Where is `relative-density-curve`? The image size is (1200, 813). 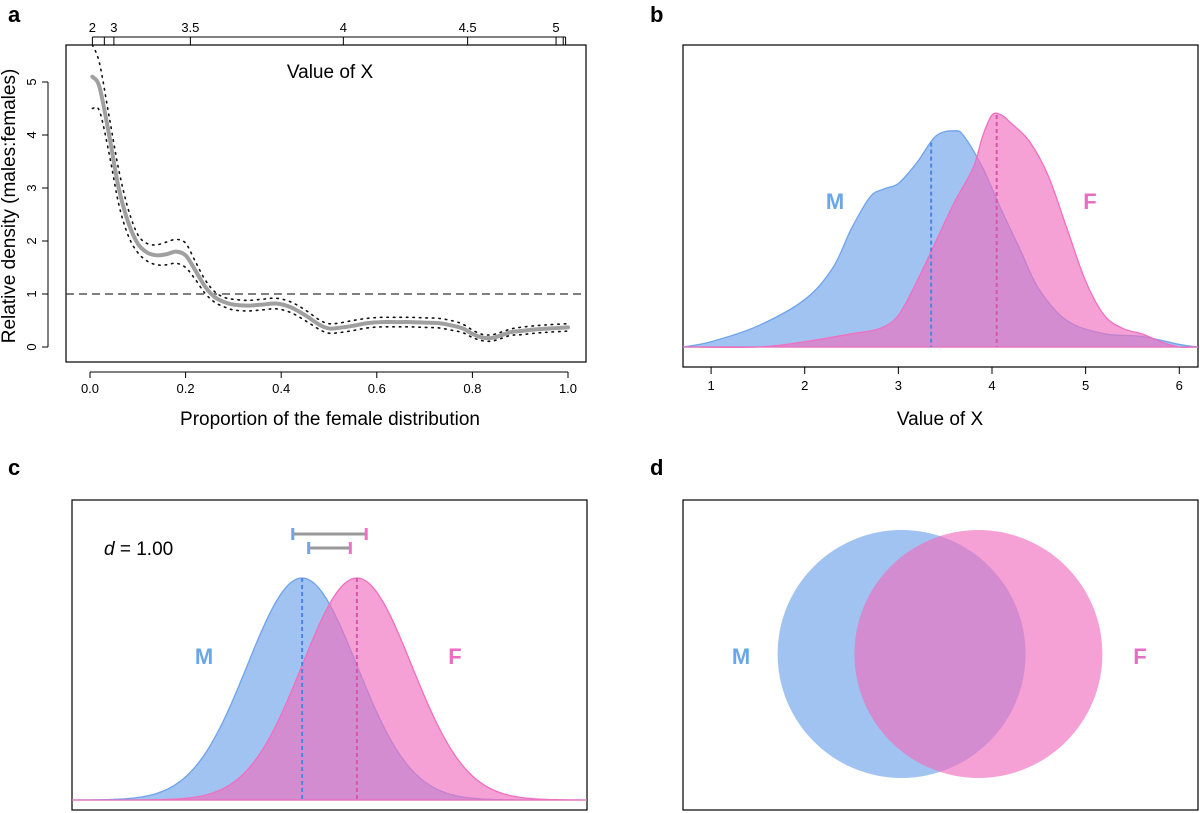
relative-density-curve is located at coordinates (330, 207).